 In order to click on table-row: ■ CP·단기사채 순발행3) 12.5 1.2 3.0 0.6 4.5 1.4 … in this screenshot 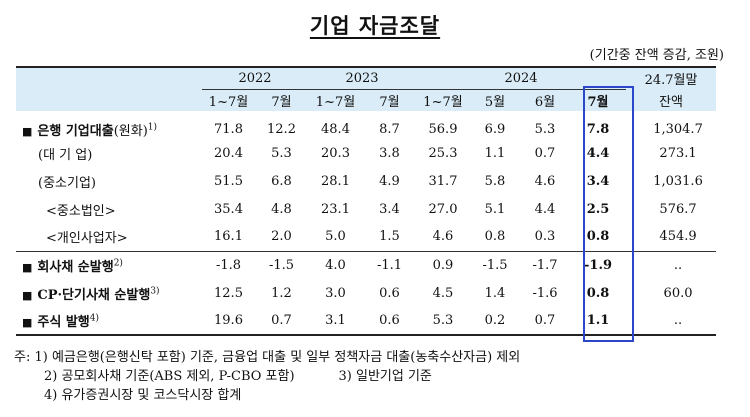, I will do `click(357, 294)`.